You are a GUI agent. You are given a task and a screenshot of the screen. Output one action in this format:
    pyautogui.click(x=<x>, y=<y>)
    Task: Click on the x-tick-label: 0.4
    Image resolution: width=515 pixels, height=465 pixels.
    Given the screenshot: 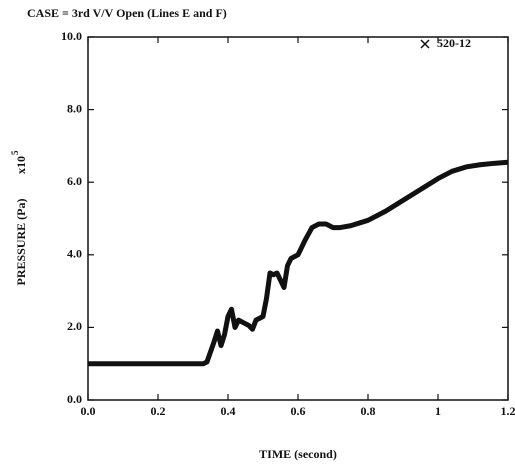 What is the action you would take?
    pyautogui.click(x=228, y=411)
    